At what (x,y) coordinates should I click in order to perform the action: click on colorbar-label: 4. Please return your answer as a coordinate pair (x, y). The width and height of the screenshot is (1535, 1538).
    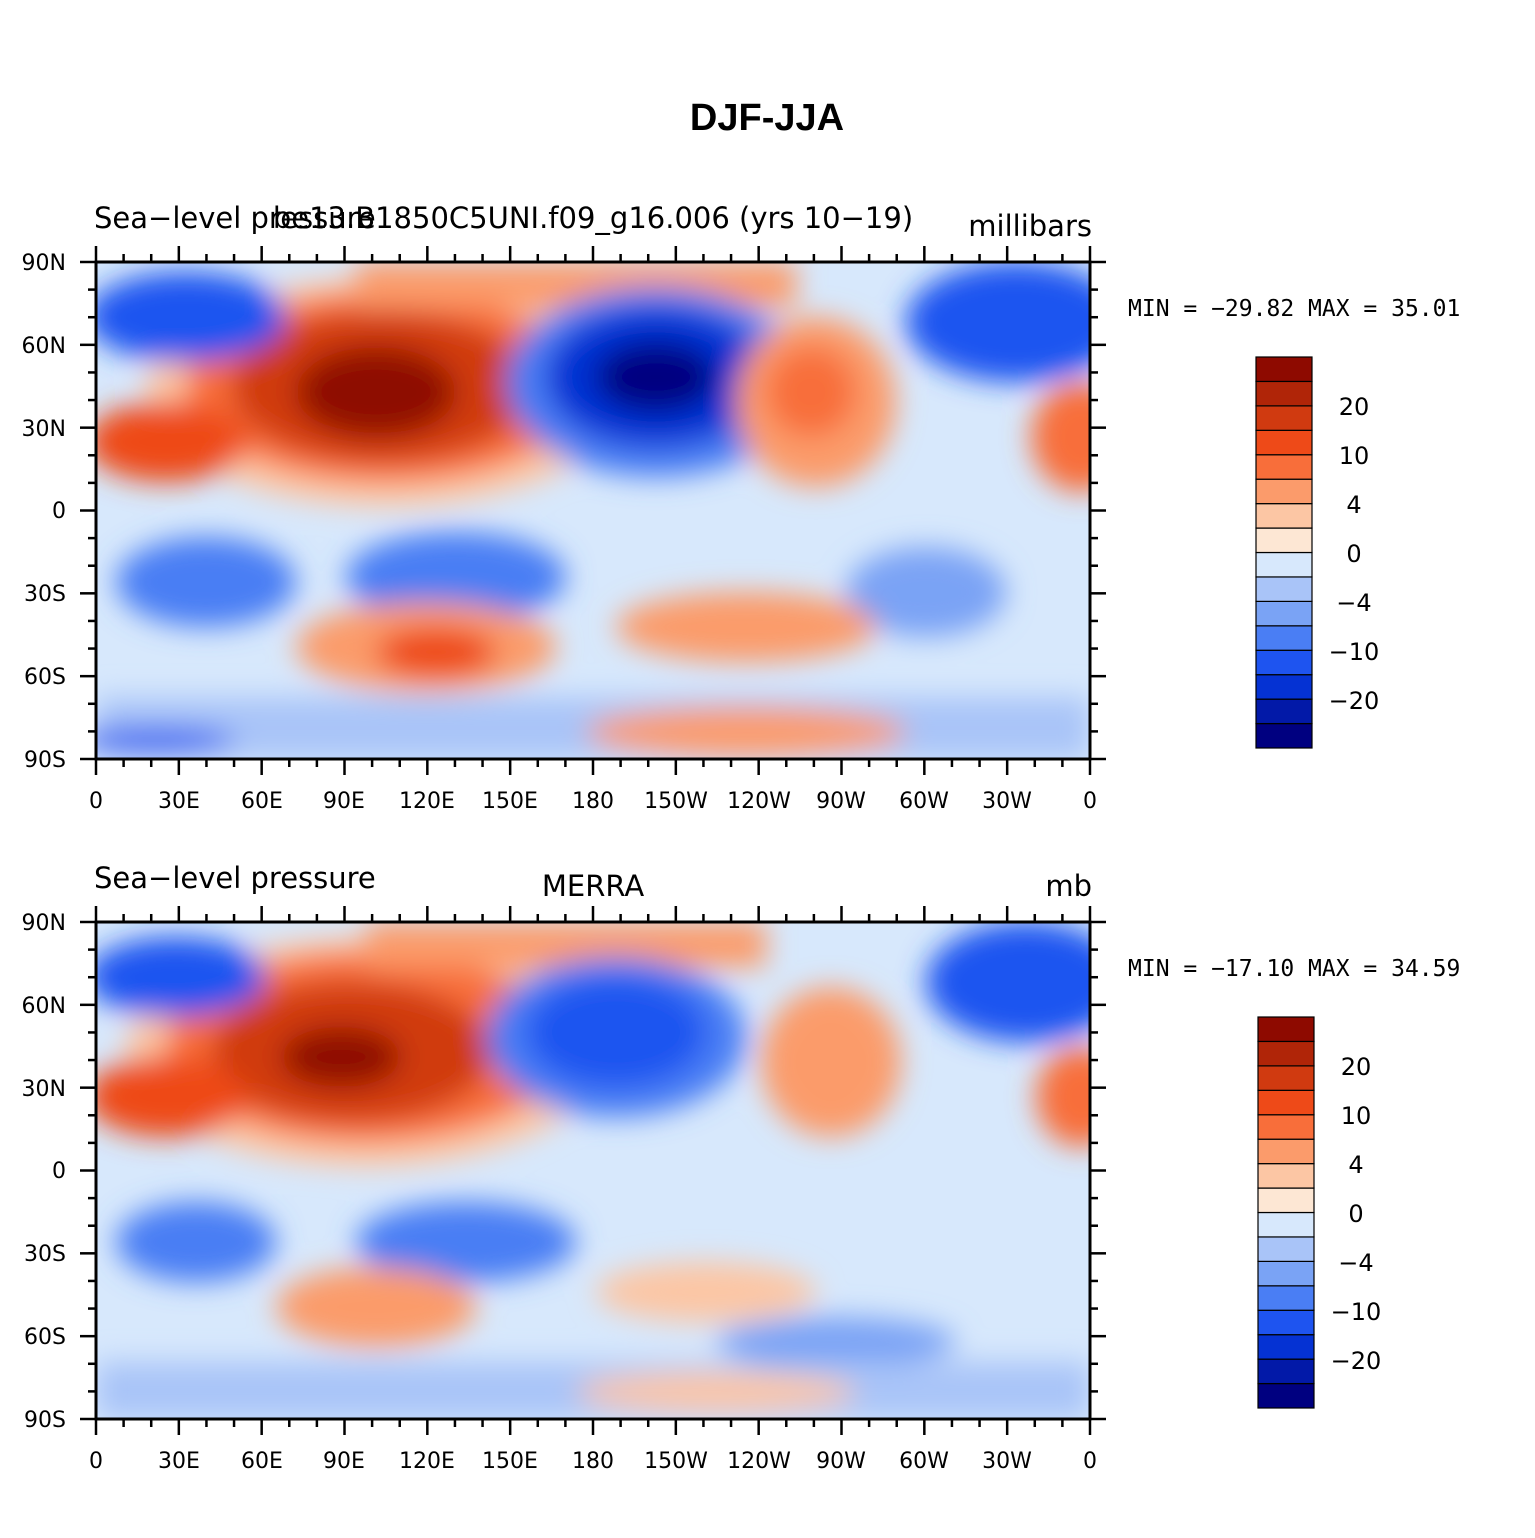
    Looking at the image, I should click on (1353, 505).